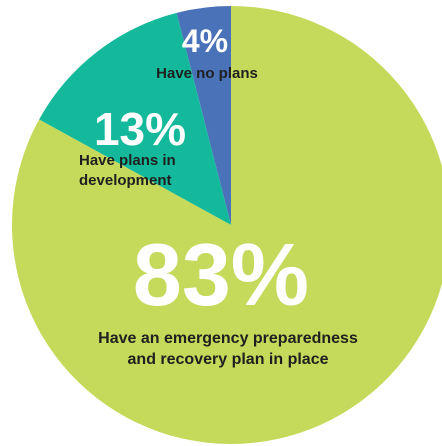 Image resolution: width=442 pixels, height=446 pixels. What do you see at coordinates (228, 359) in the screenshot?
I see `slice-desc-83-line2: and recovery plan in place` at bounding box center [228, 359].